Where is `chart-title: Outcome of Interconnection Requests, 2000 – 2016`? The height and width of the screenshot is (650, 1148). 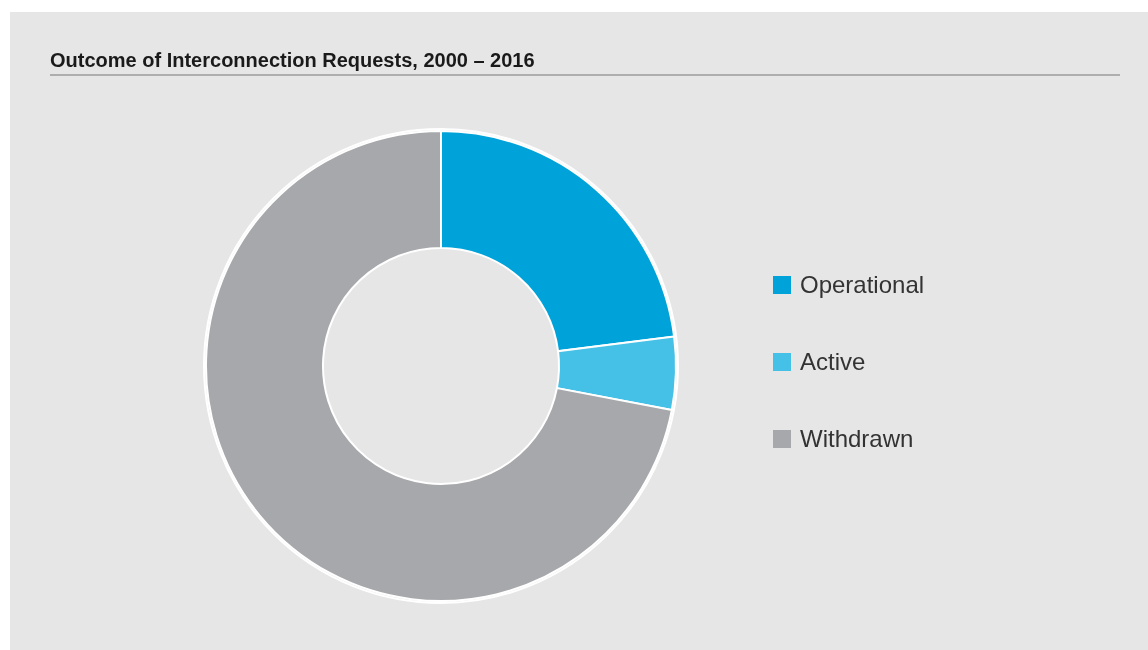 chart-title: Outcome of Interconnection Requests, 2000 – 2016 is located at coordinates (292, 60).